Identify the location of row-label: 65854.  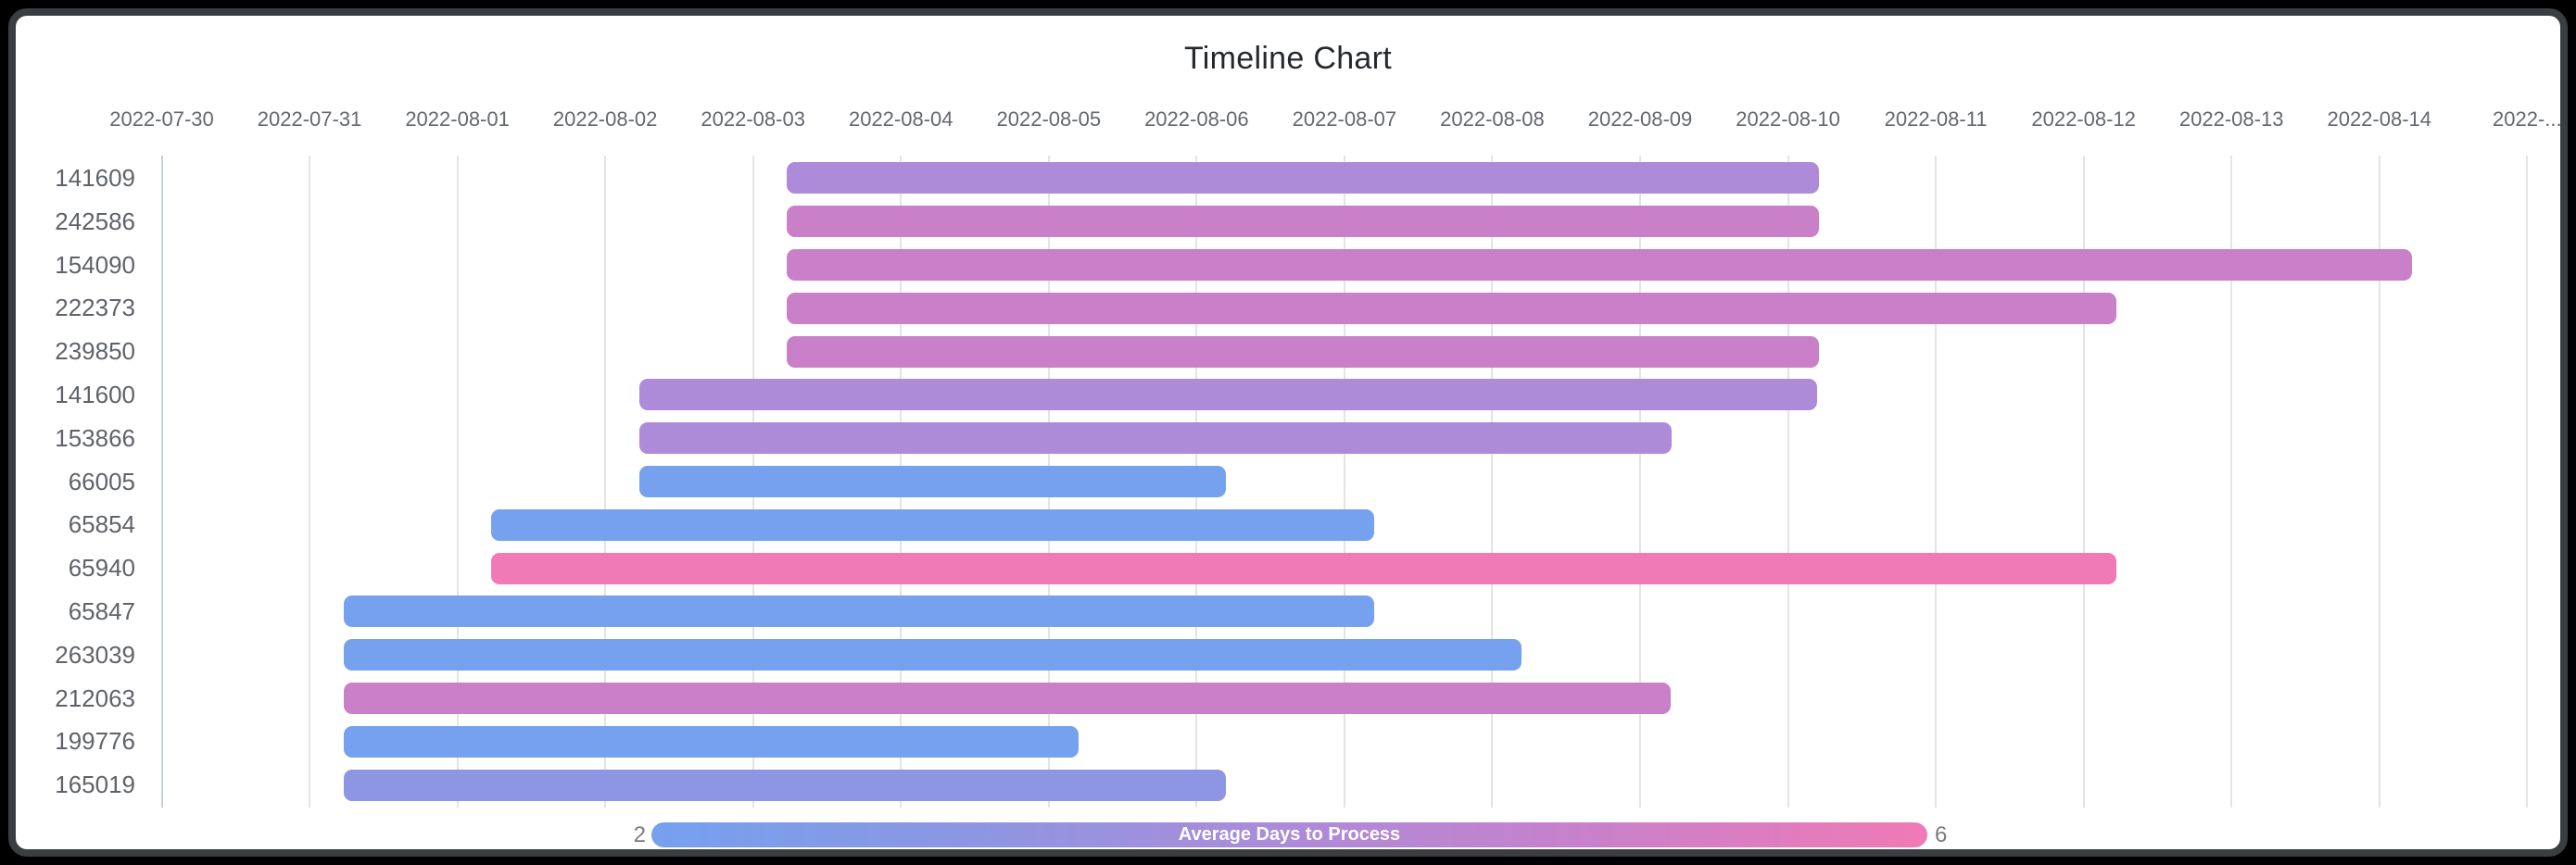
(101, 524).